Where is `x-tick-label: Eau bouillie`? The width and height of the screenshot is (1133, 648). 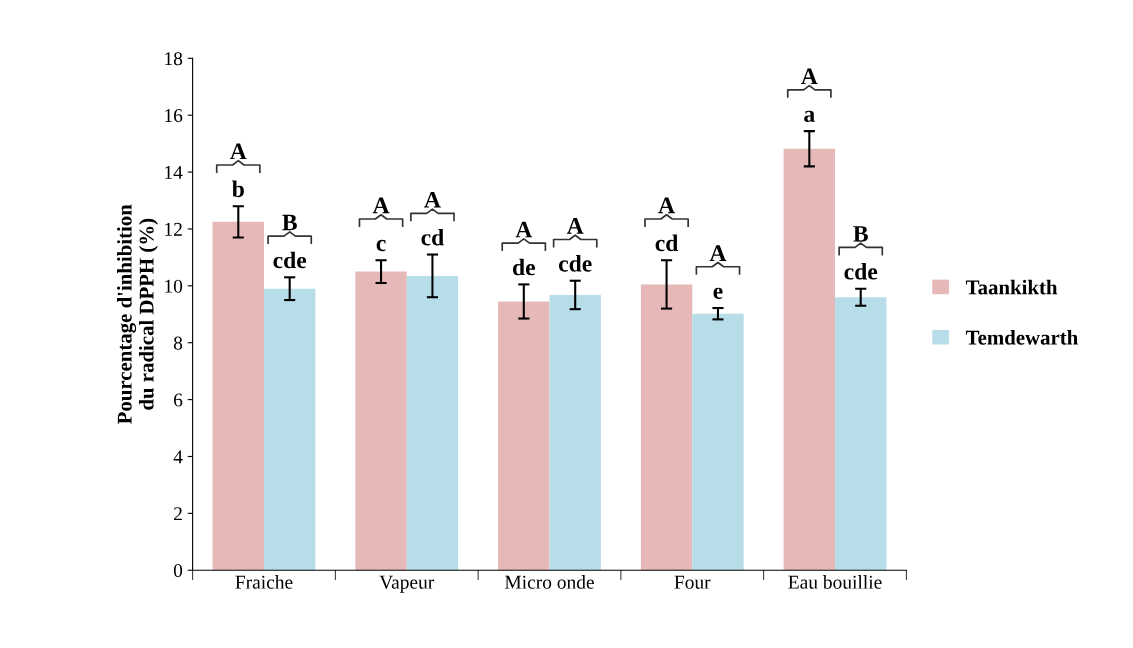
x-tick-label: Eau bouillie is located at coordinates (835, 582).